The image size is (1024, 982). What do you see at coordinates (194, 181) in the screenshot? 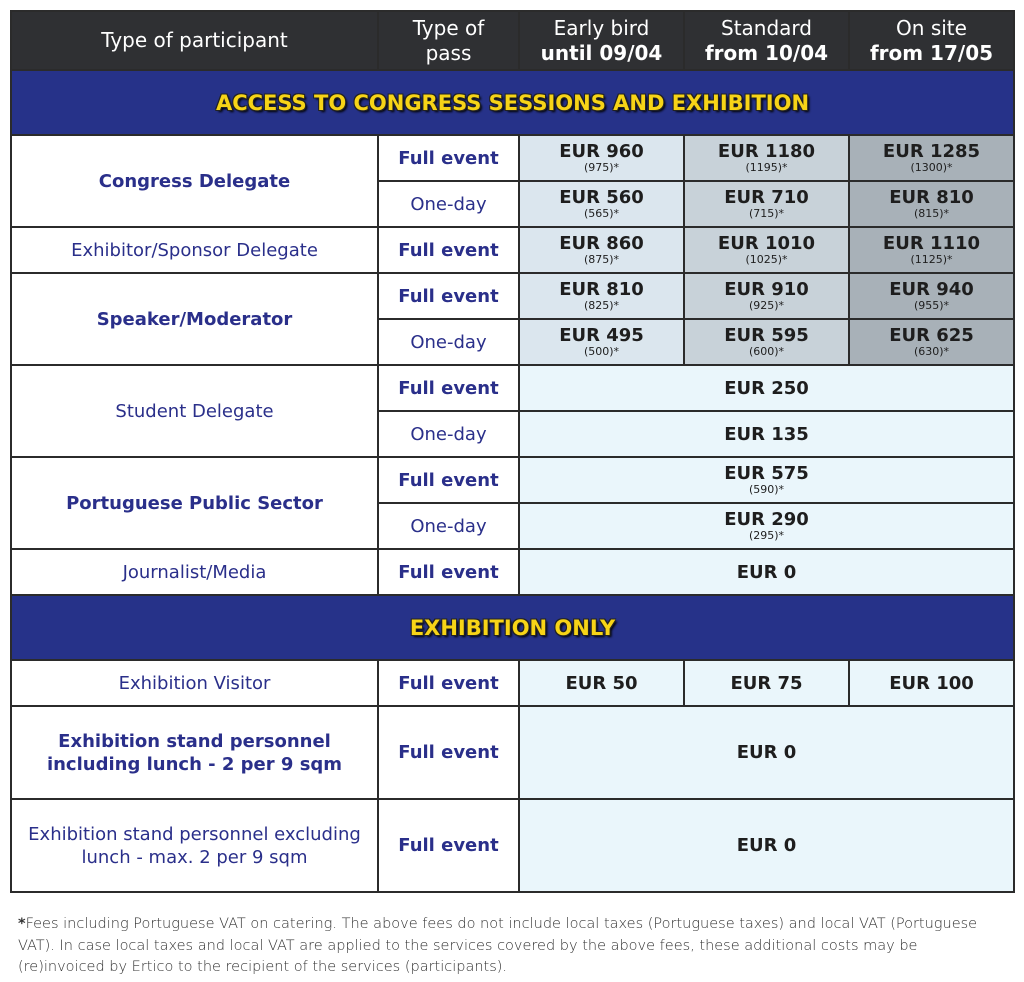
I see `participant-type: Congress Delegate` at bounding box center [194, 181].